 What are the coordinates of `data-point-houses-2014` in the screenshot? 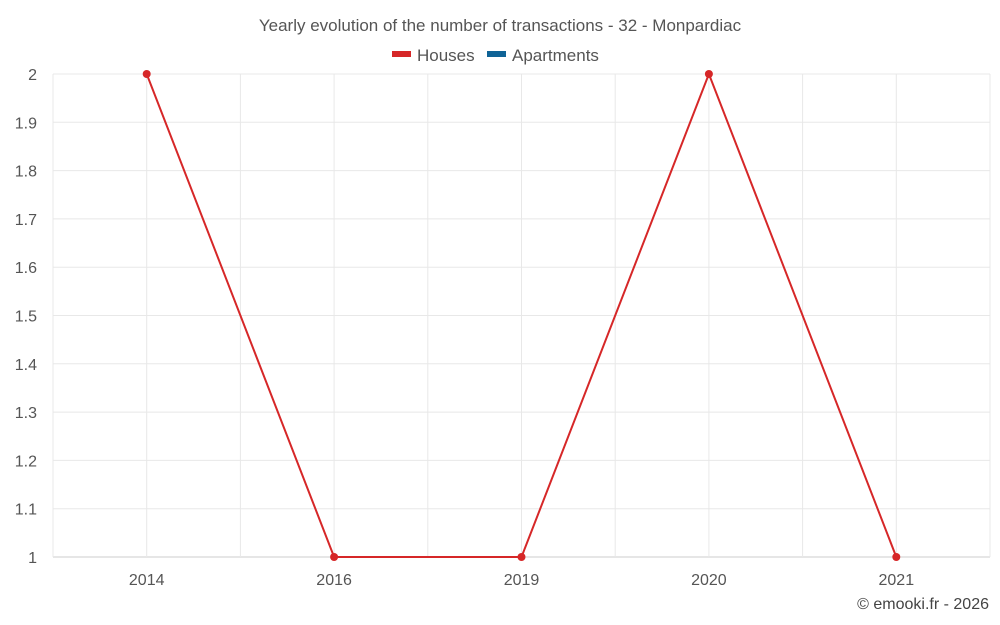 It's located at (146, 74).